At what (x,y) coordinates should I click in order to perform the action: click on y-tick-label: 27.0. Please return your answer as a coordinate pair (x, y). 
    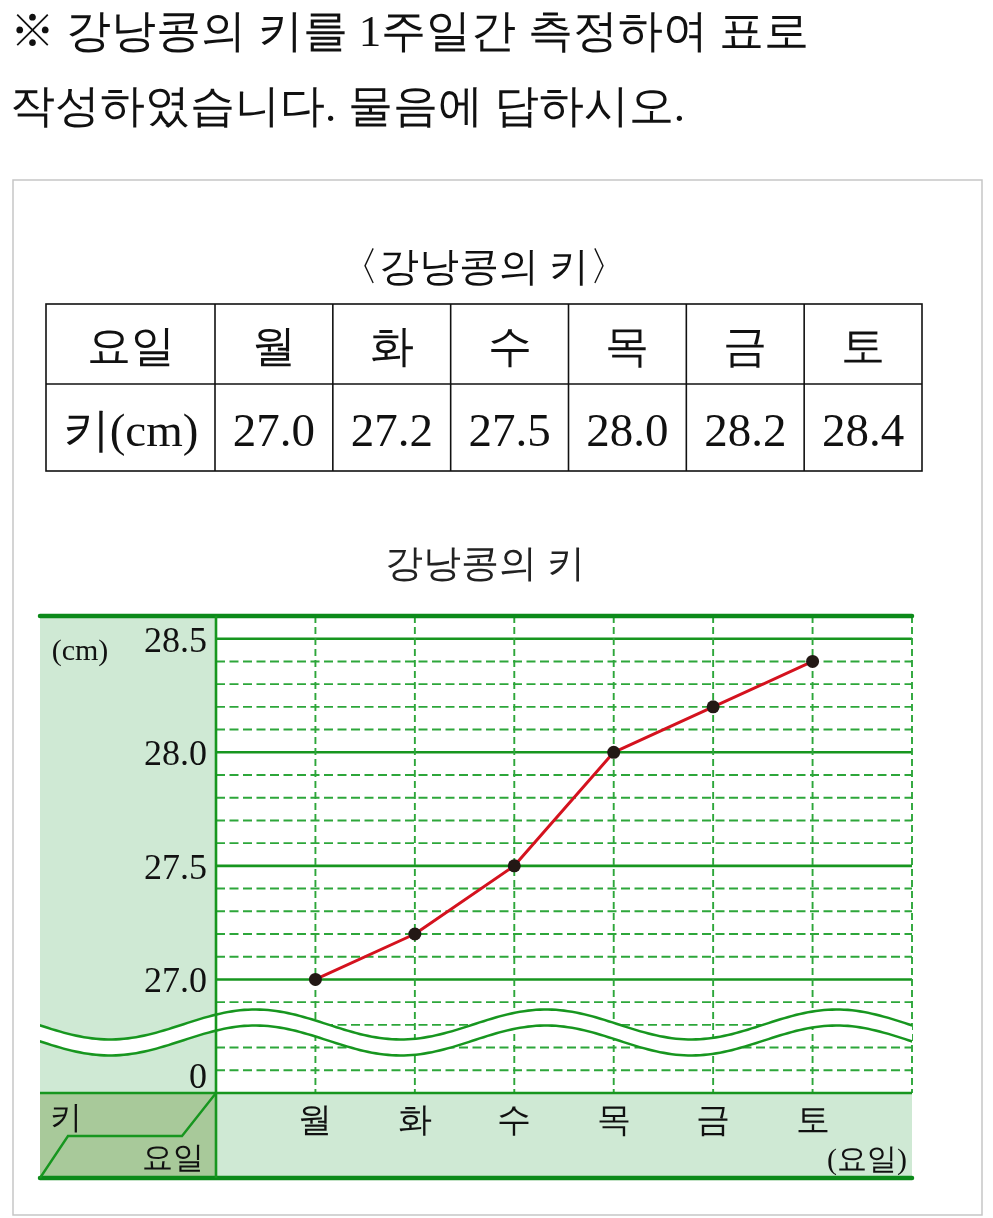
    Looking at the image, I should click on (175, 980).